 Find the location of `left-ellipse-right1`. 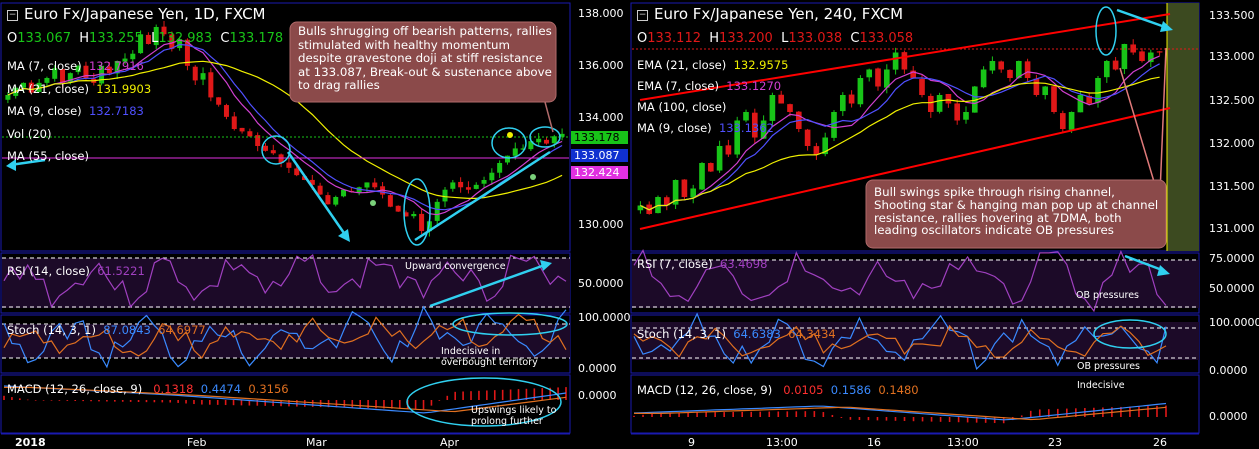

left-ellipse-right1 is located at coordinates (509, 143).